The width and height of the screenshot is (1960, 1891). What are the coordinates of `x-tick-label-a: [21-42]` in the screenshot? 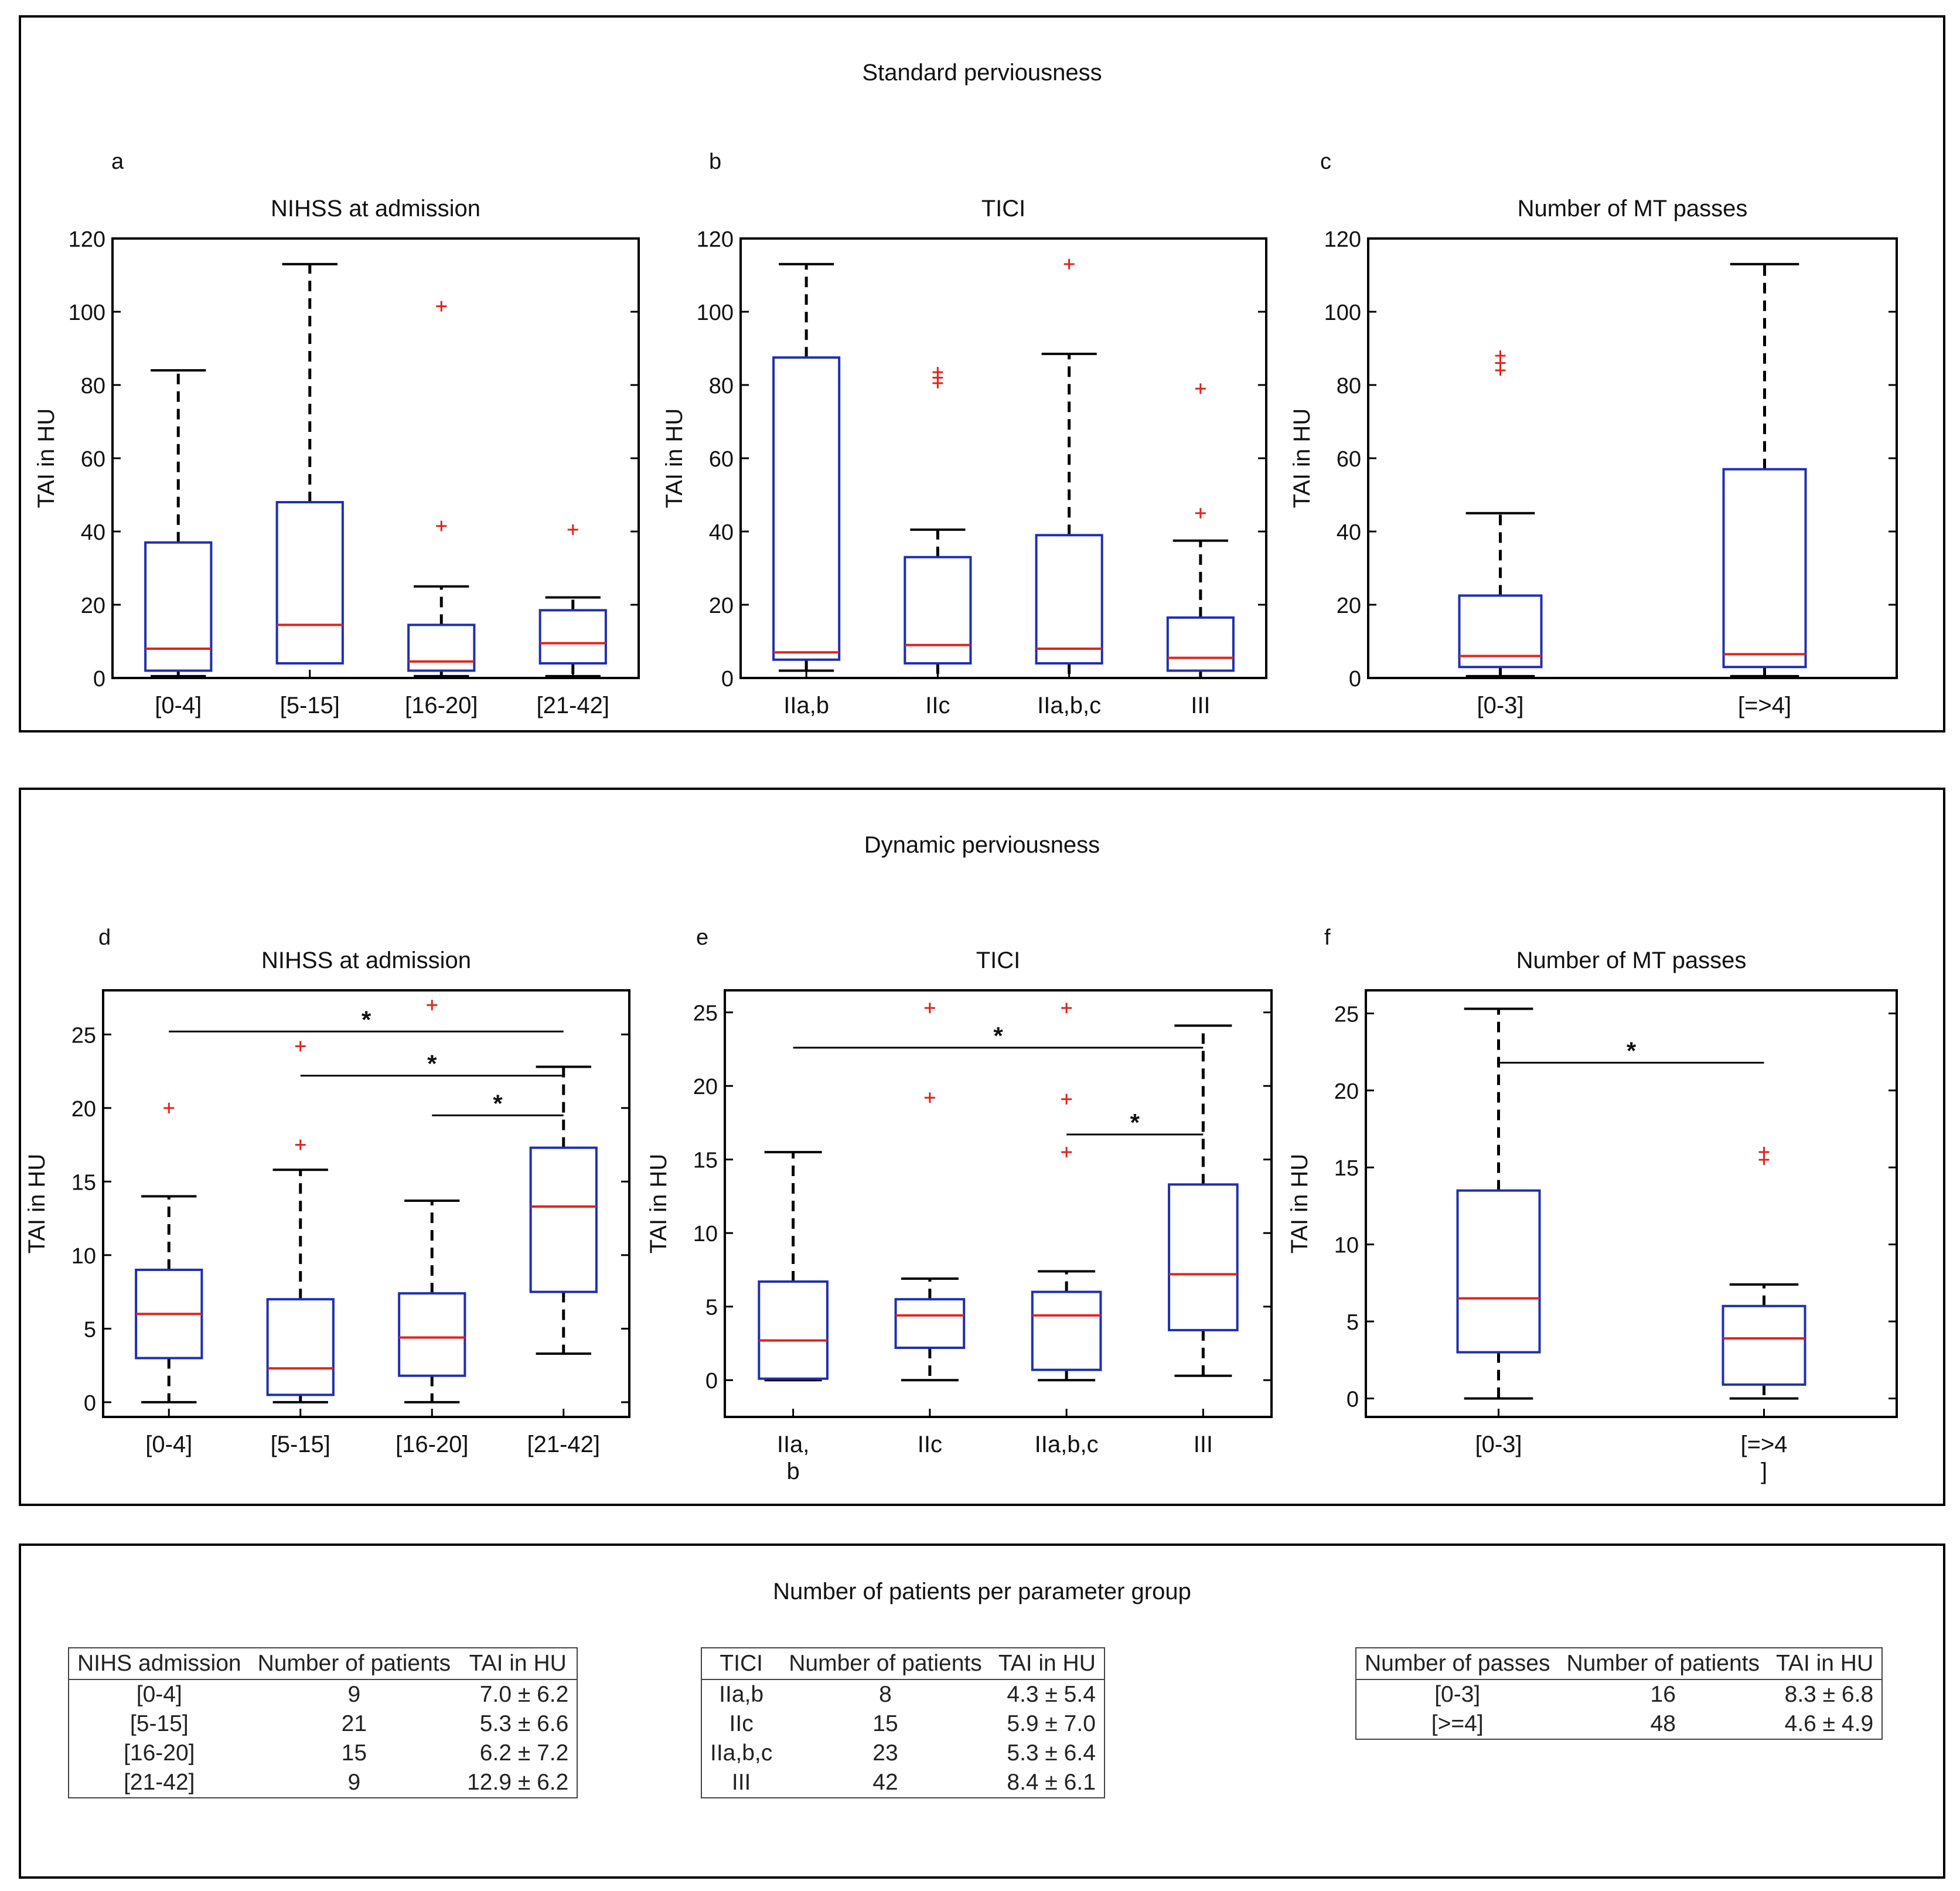 It's located at (572, 705).